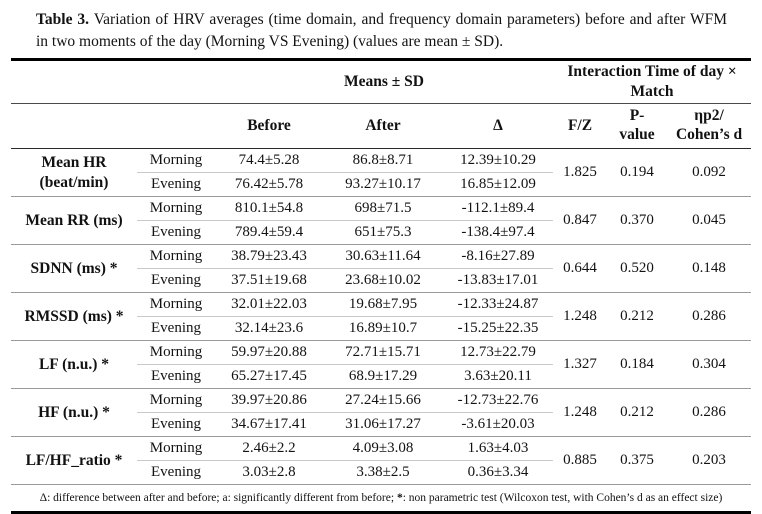 The height and width of the screenshot is (514, 762). What do you see at coordinates (498, 256) in the screenshot?
I see `value-cell-delta: -8.16±27.89` at bounding box center [498, 256].